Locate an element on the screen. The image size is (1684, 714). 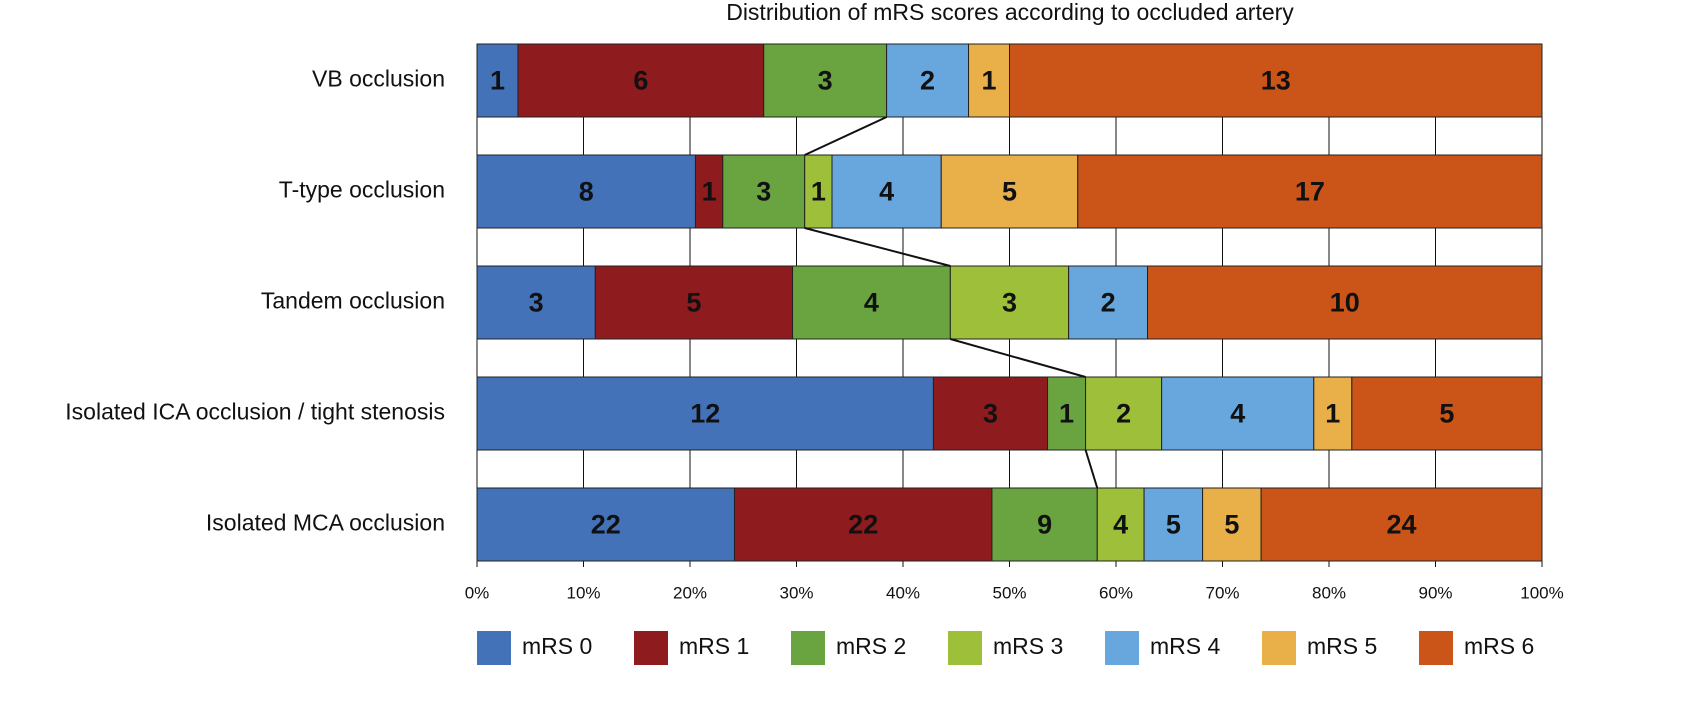
data-label: 8 is located at coordinates (586, 192).